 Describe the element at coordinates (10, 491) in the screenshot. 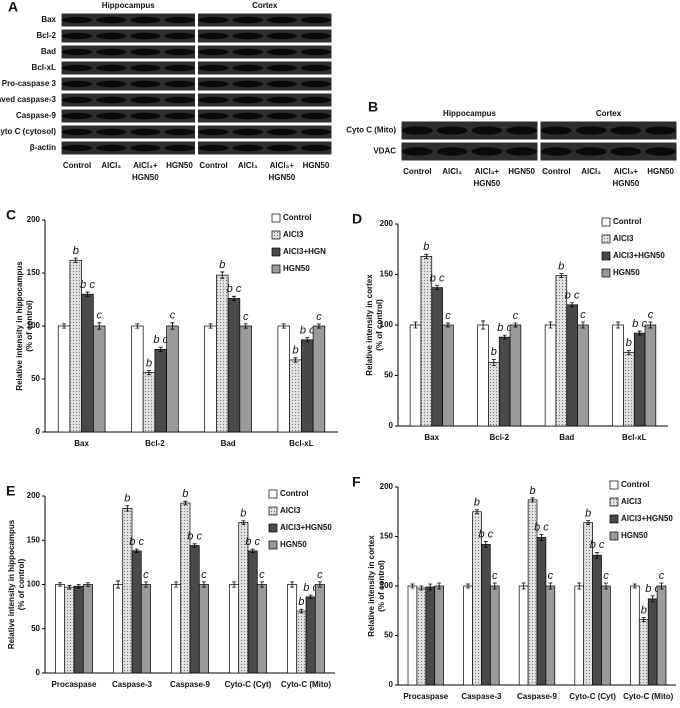

I see `panel-label: E` at that location.